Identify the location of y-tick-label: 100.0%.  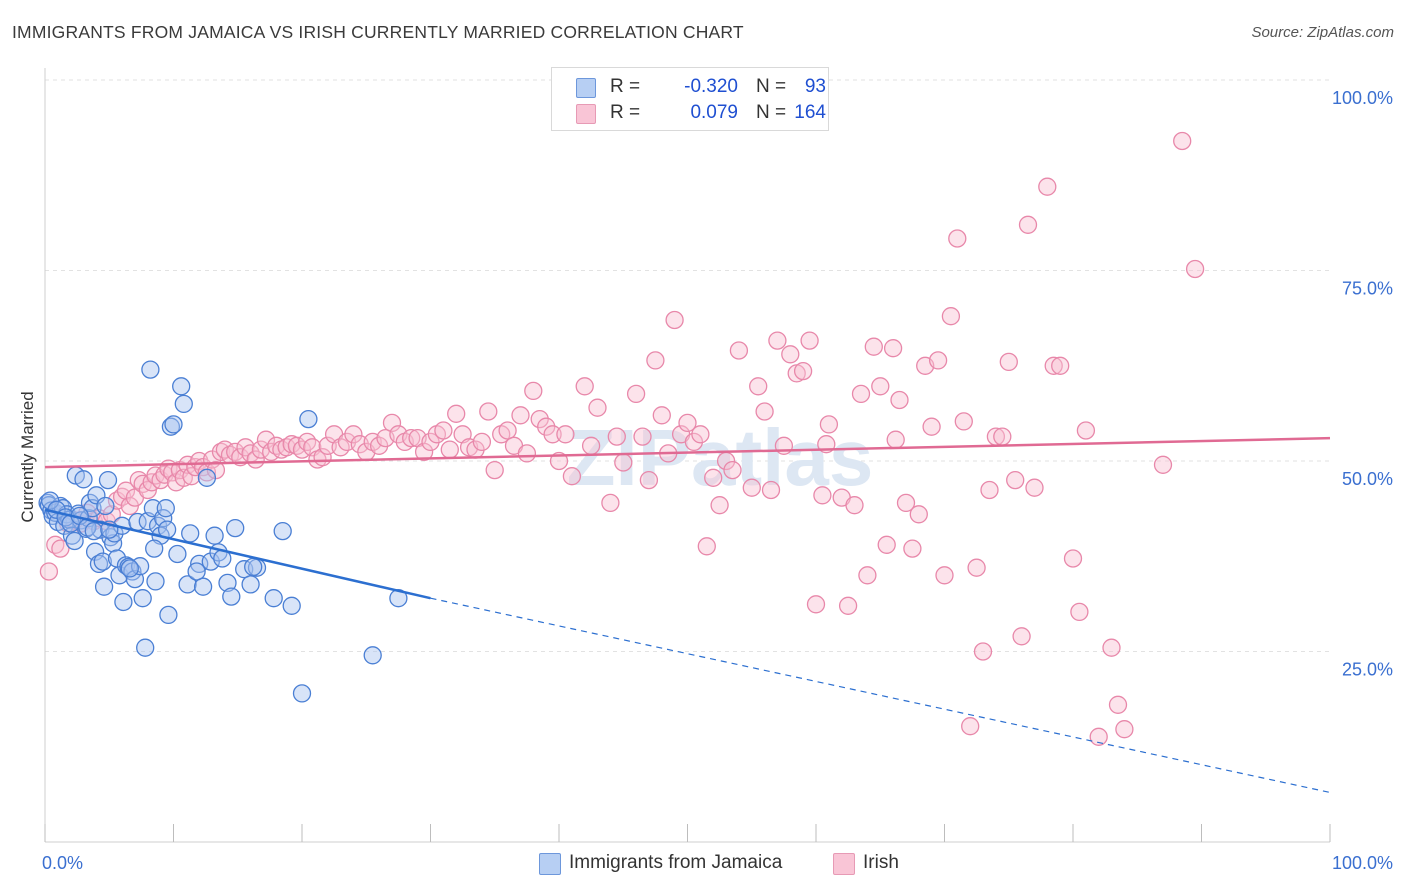
(1362, 98).